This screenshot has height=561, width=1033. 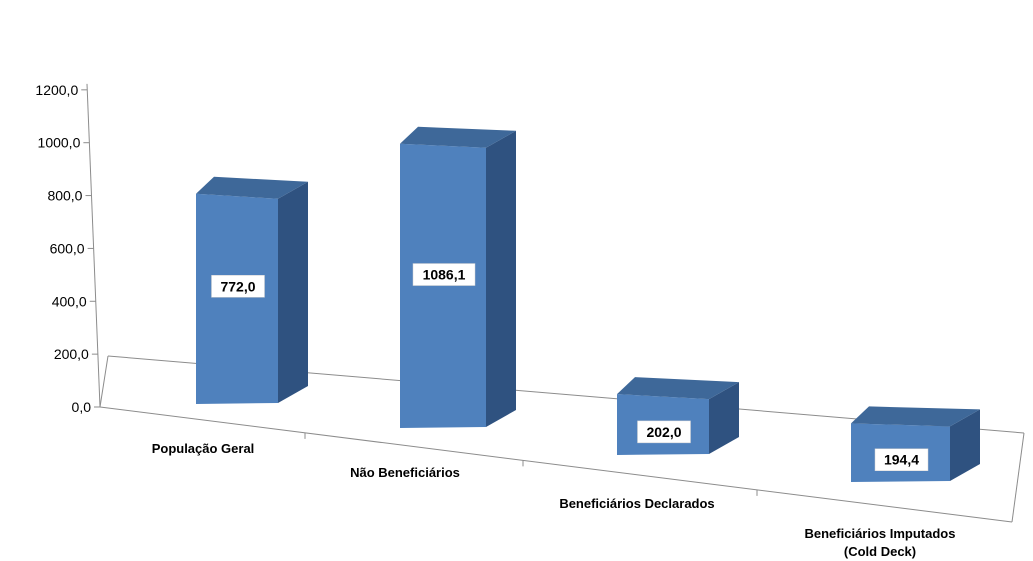 I want to click on y-tick-label: 400,0, so click(x=69, y=301).